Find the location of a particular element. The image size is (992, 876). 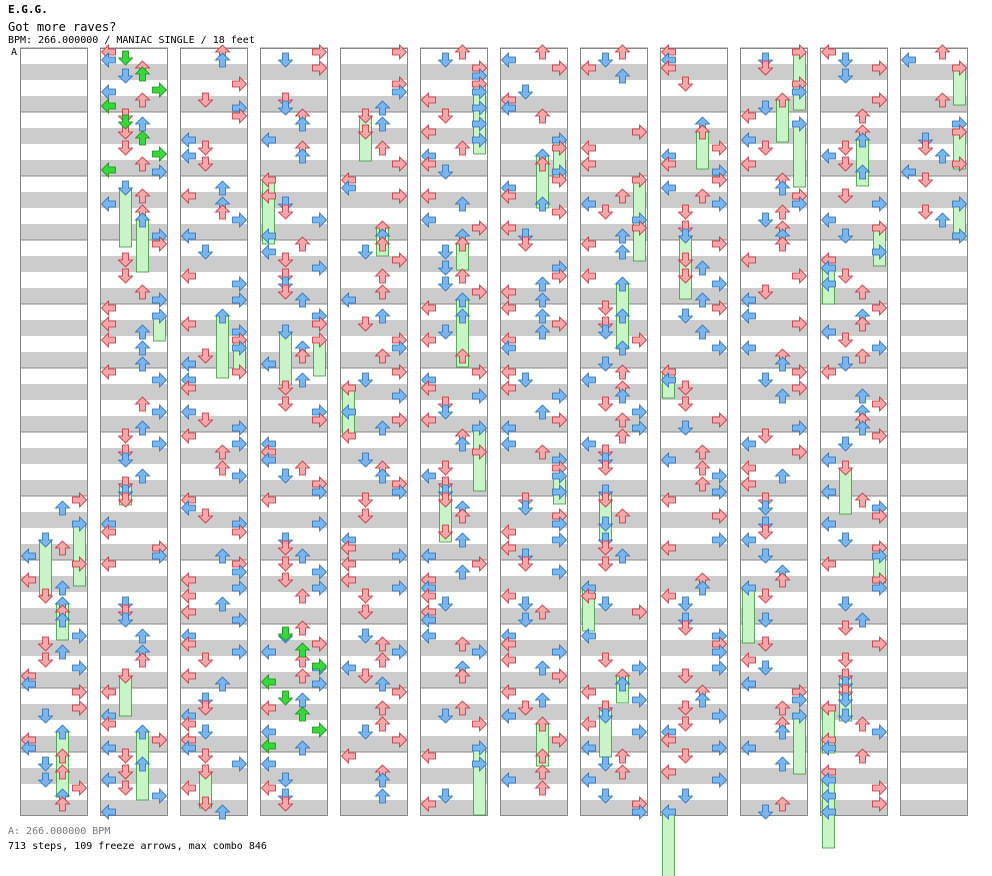

freeze-arrow is located at coordinates (125, 217).